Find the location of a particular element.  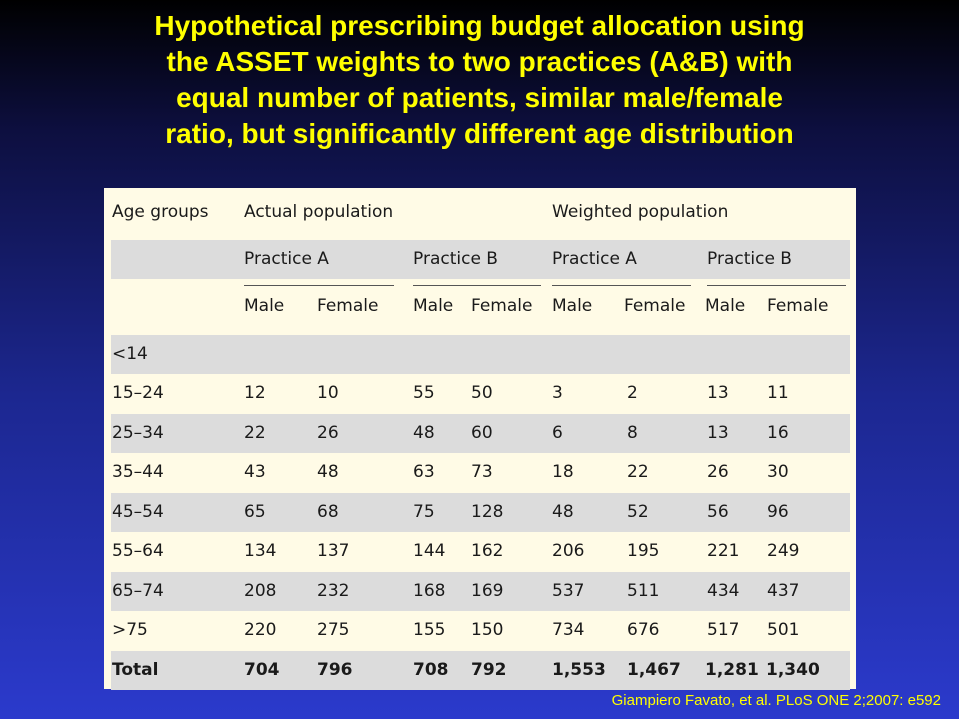

value-cell: 434 is located at coordinates (723, 591).